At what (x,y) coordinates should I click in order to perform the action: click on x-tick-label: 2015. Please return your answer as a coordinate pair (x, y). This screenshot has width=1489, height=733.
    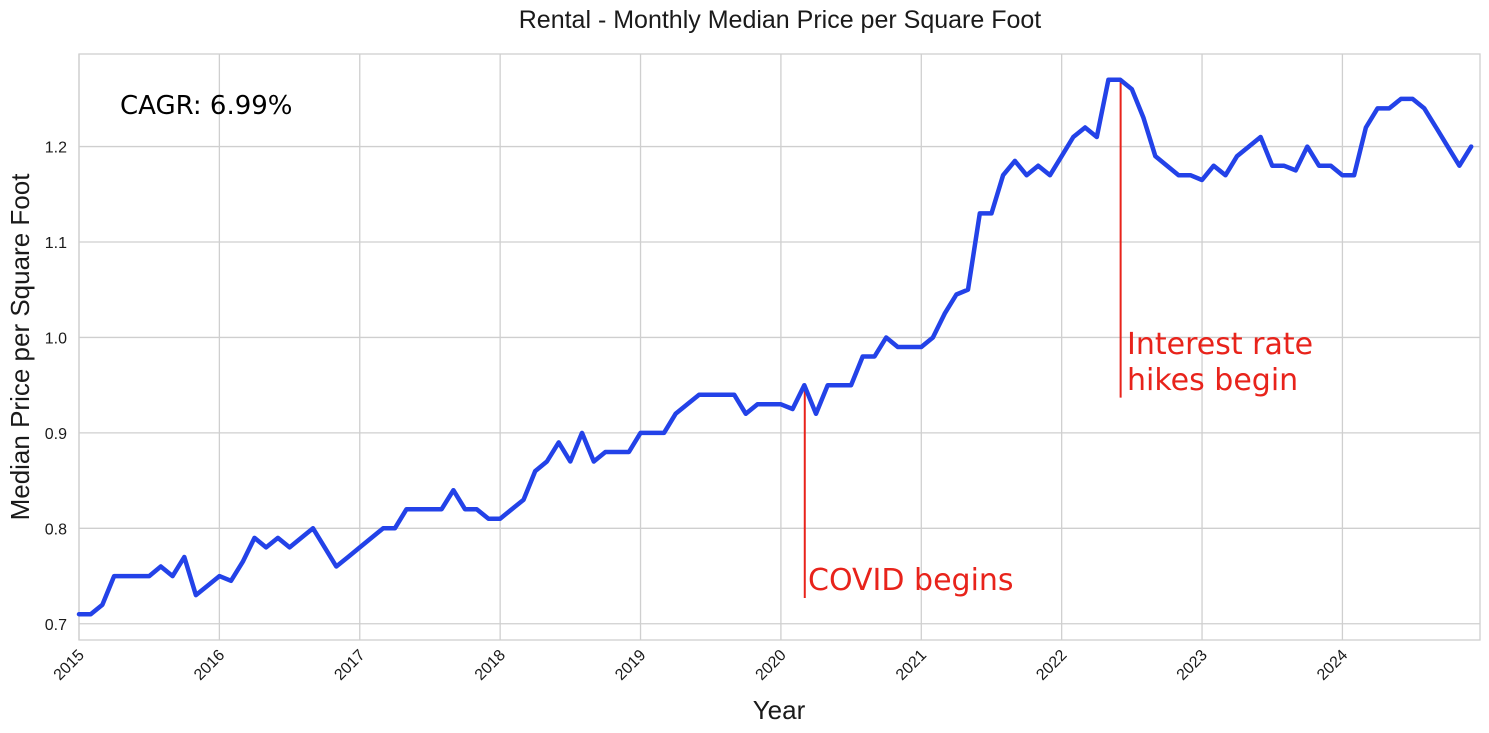
    Looking at the image, I should click on (69, 665).